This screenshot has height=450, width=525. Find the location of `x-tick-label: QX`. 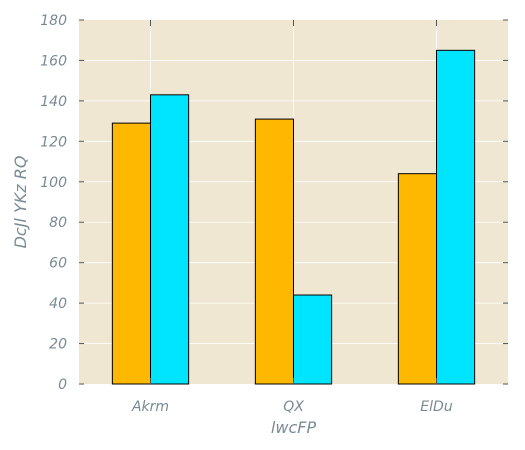

x-tick-label: QX is located at coordinates (293, 407).